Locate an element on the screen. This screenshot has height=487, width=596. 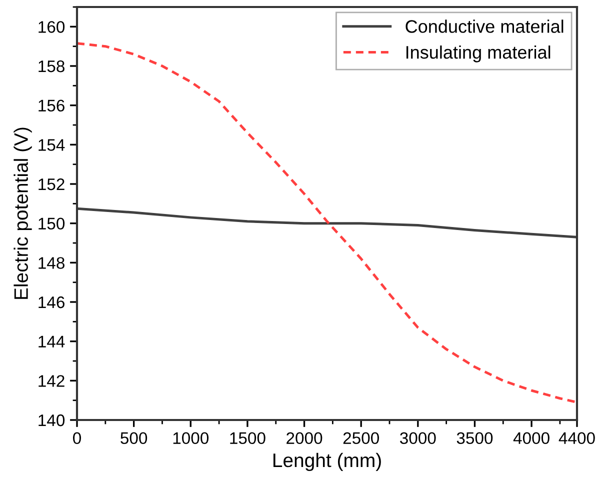
x-tick-label: 3500 is located at coordinates (474, 438).